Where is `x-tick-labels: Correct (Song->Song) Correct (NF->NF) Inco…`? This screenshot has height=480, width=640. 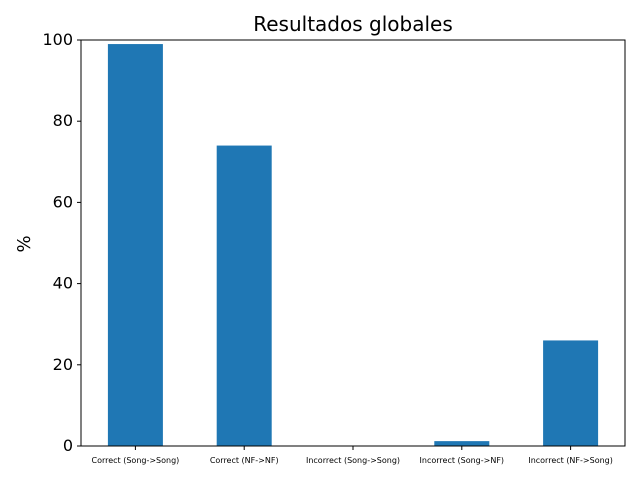
x-tick-labels: Correct (Song->Song) Correct (NF->NF) Inco… is located at coordinates (351, 460).